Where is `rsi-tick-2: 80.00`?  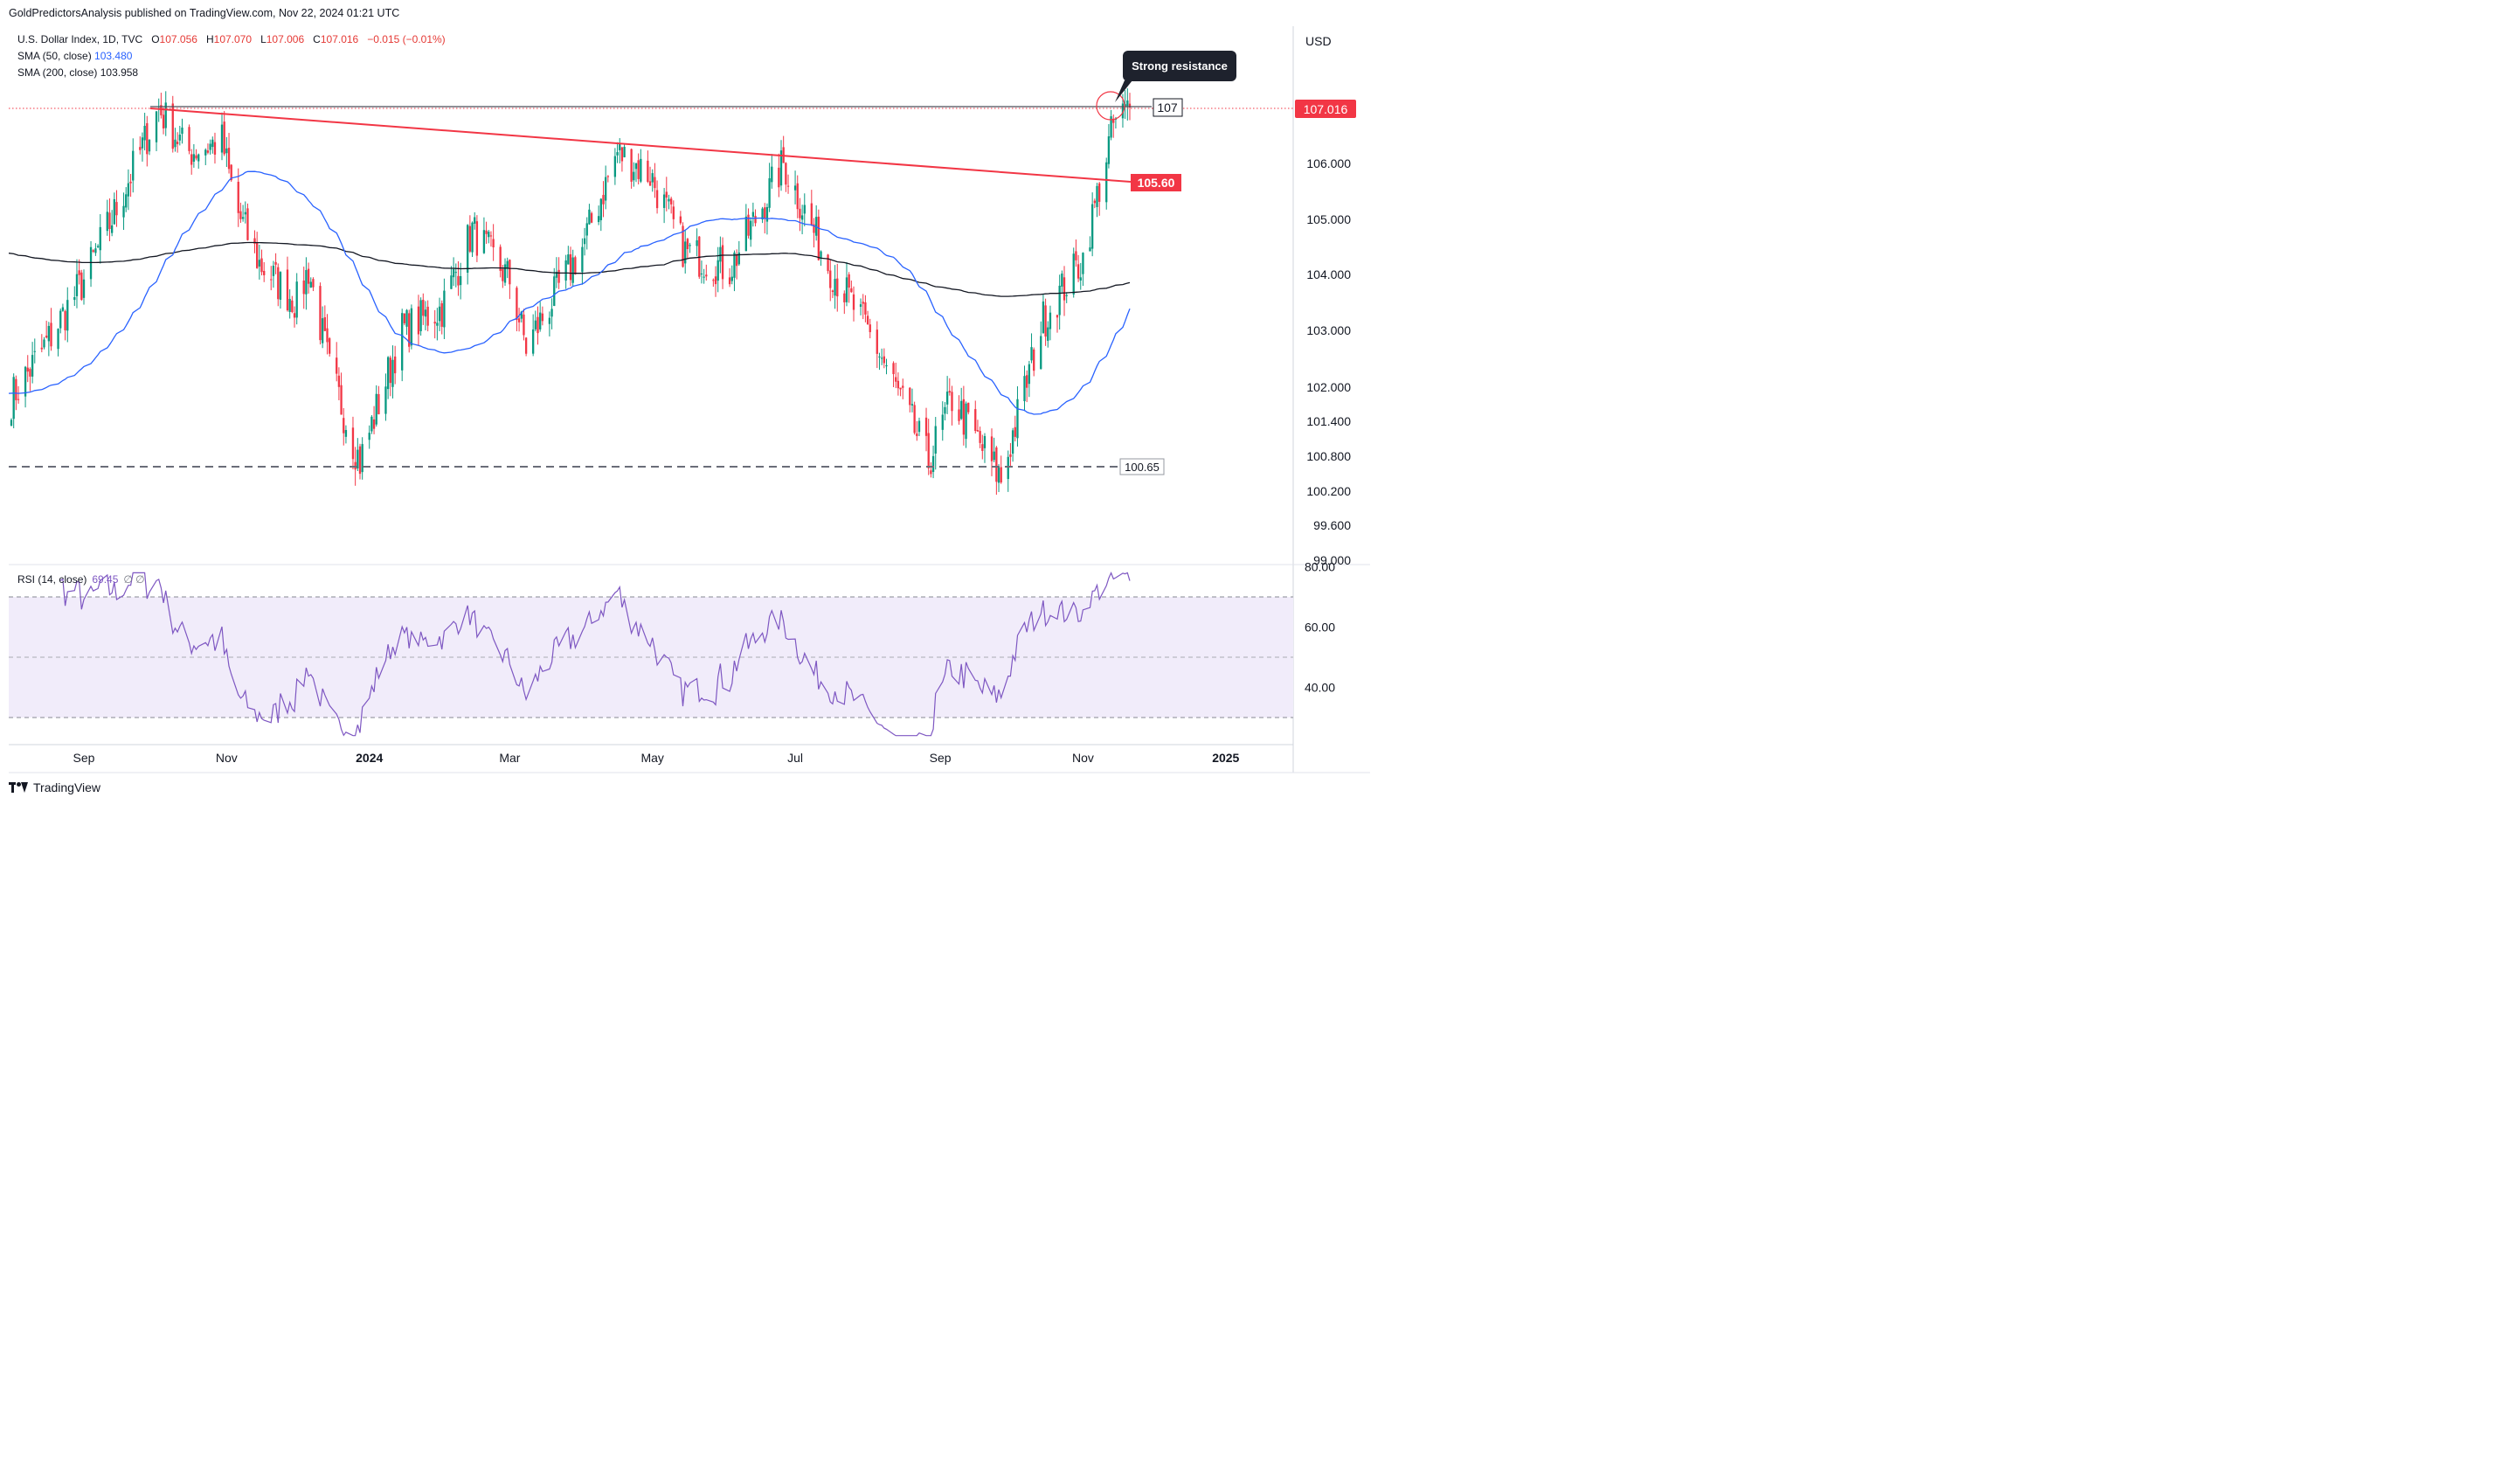
rsi-tick-2: 80.00 is located at coordinates (1320, 567).